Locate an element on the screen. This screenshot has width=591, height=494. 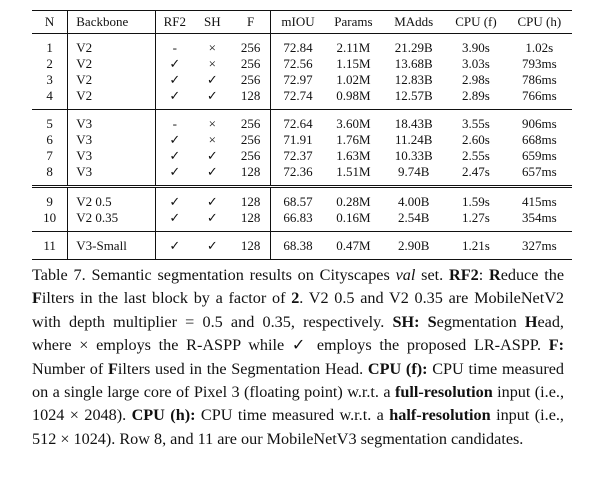
cell-miou: 72.97 is located at coordinates (298, 79).